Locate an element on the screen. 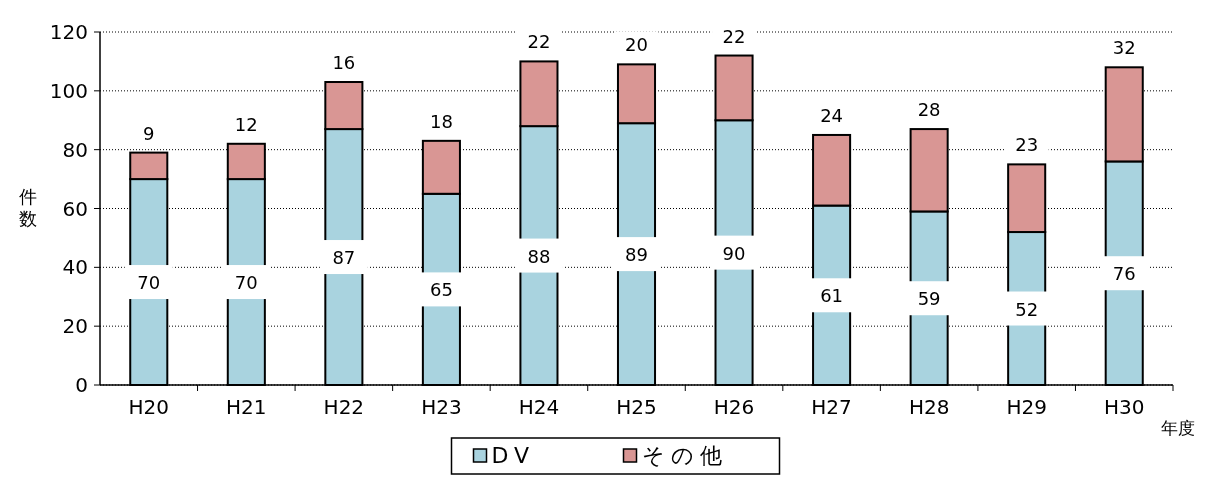  y-tick-label: 120 is located at coordinates (68, 32).